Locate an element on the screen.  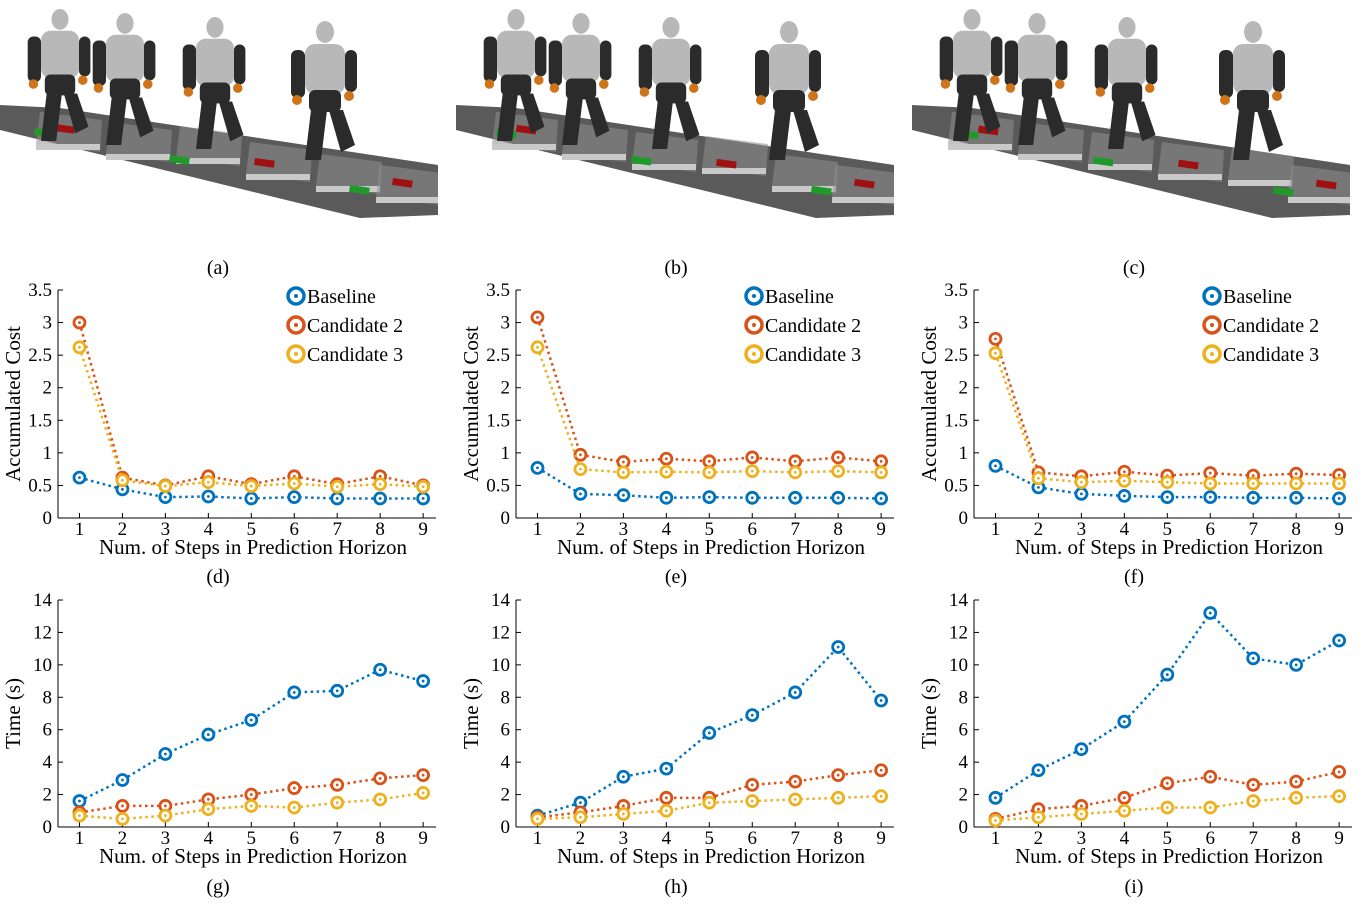
y-tick-label: 12 is located at coordinates (42, 632).